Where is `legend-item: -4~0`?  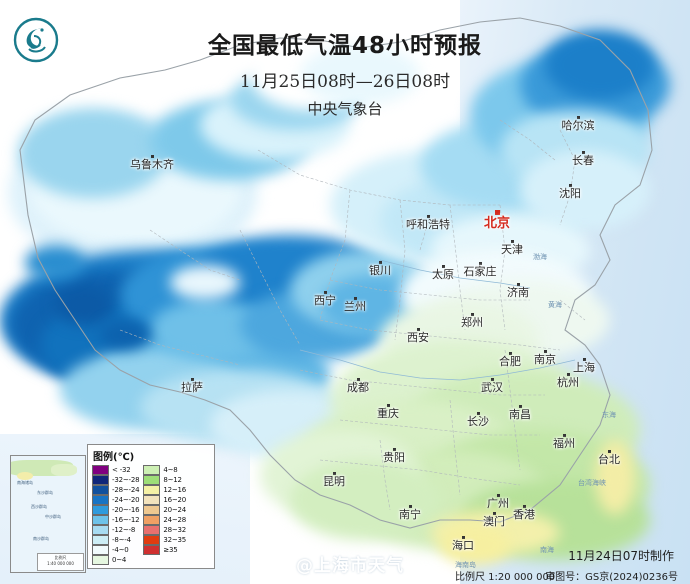
legend-item: -4~0 is located at coordinates (115, 549).